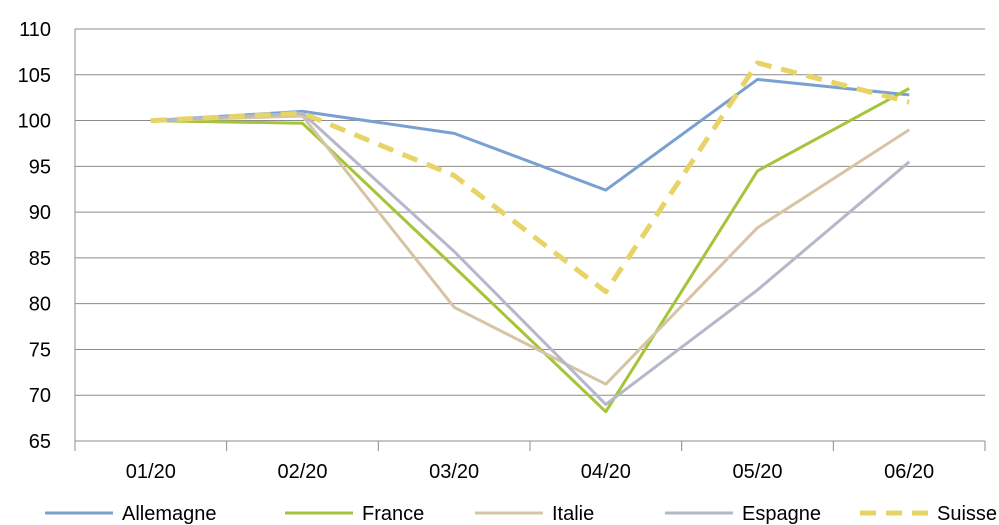 The width and height of the screenshot is (999, 525). What do you see at coordinates (393, 514) in the screenshot?
I see `legend-label: France` at bounding box center [393, 514].